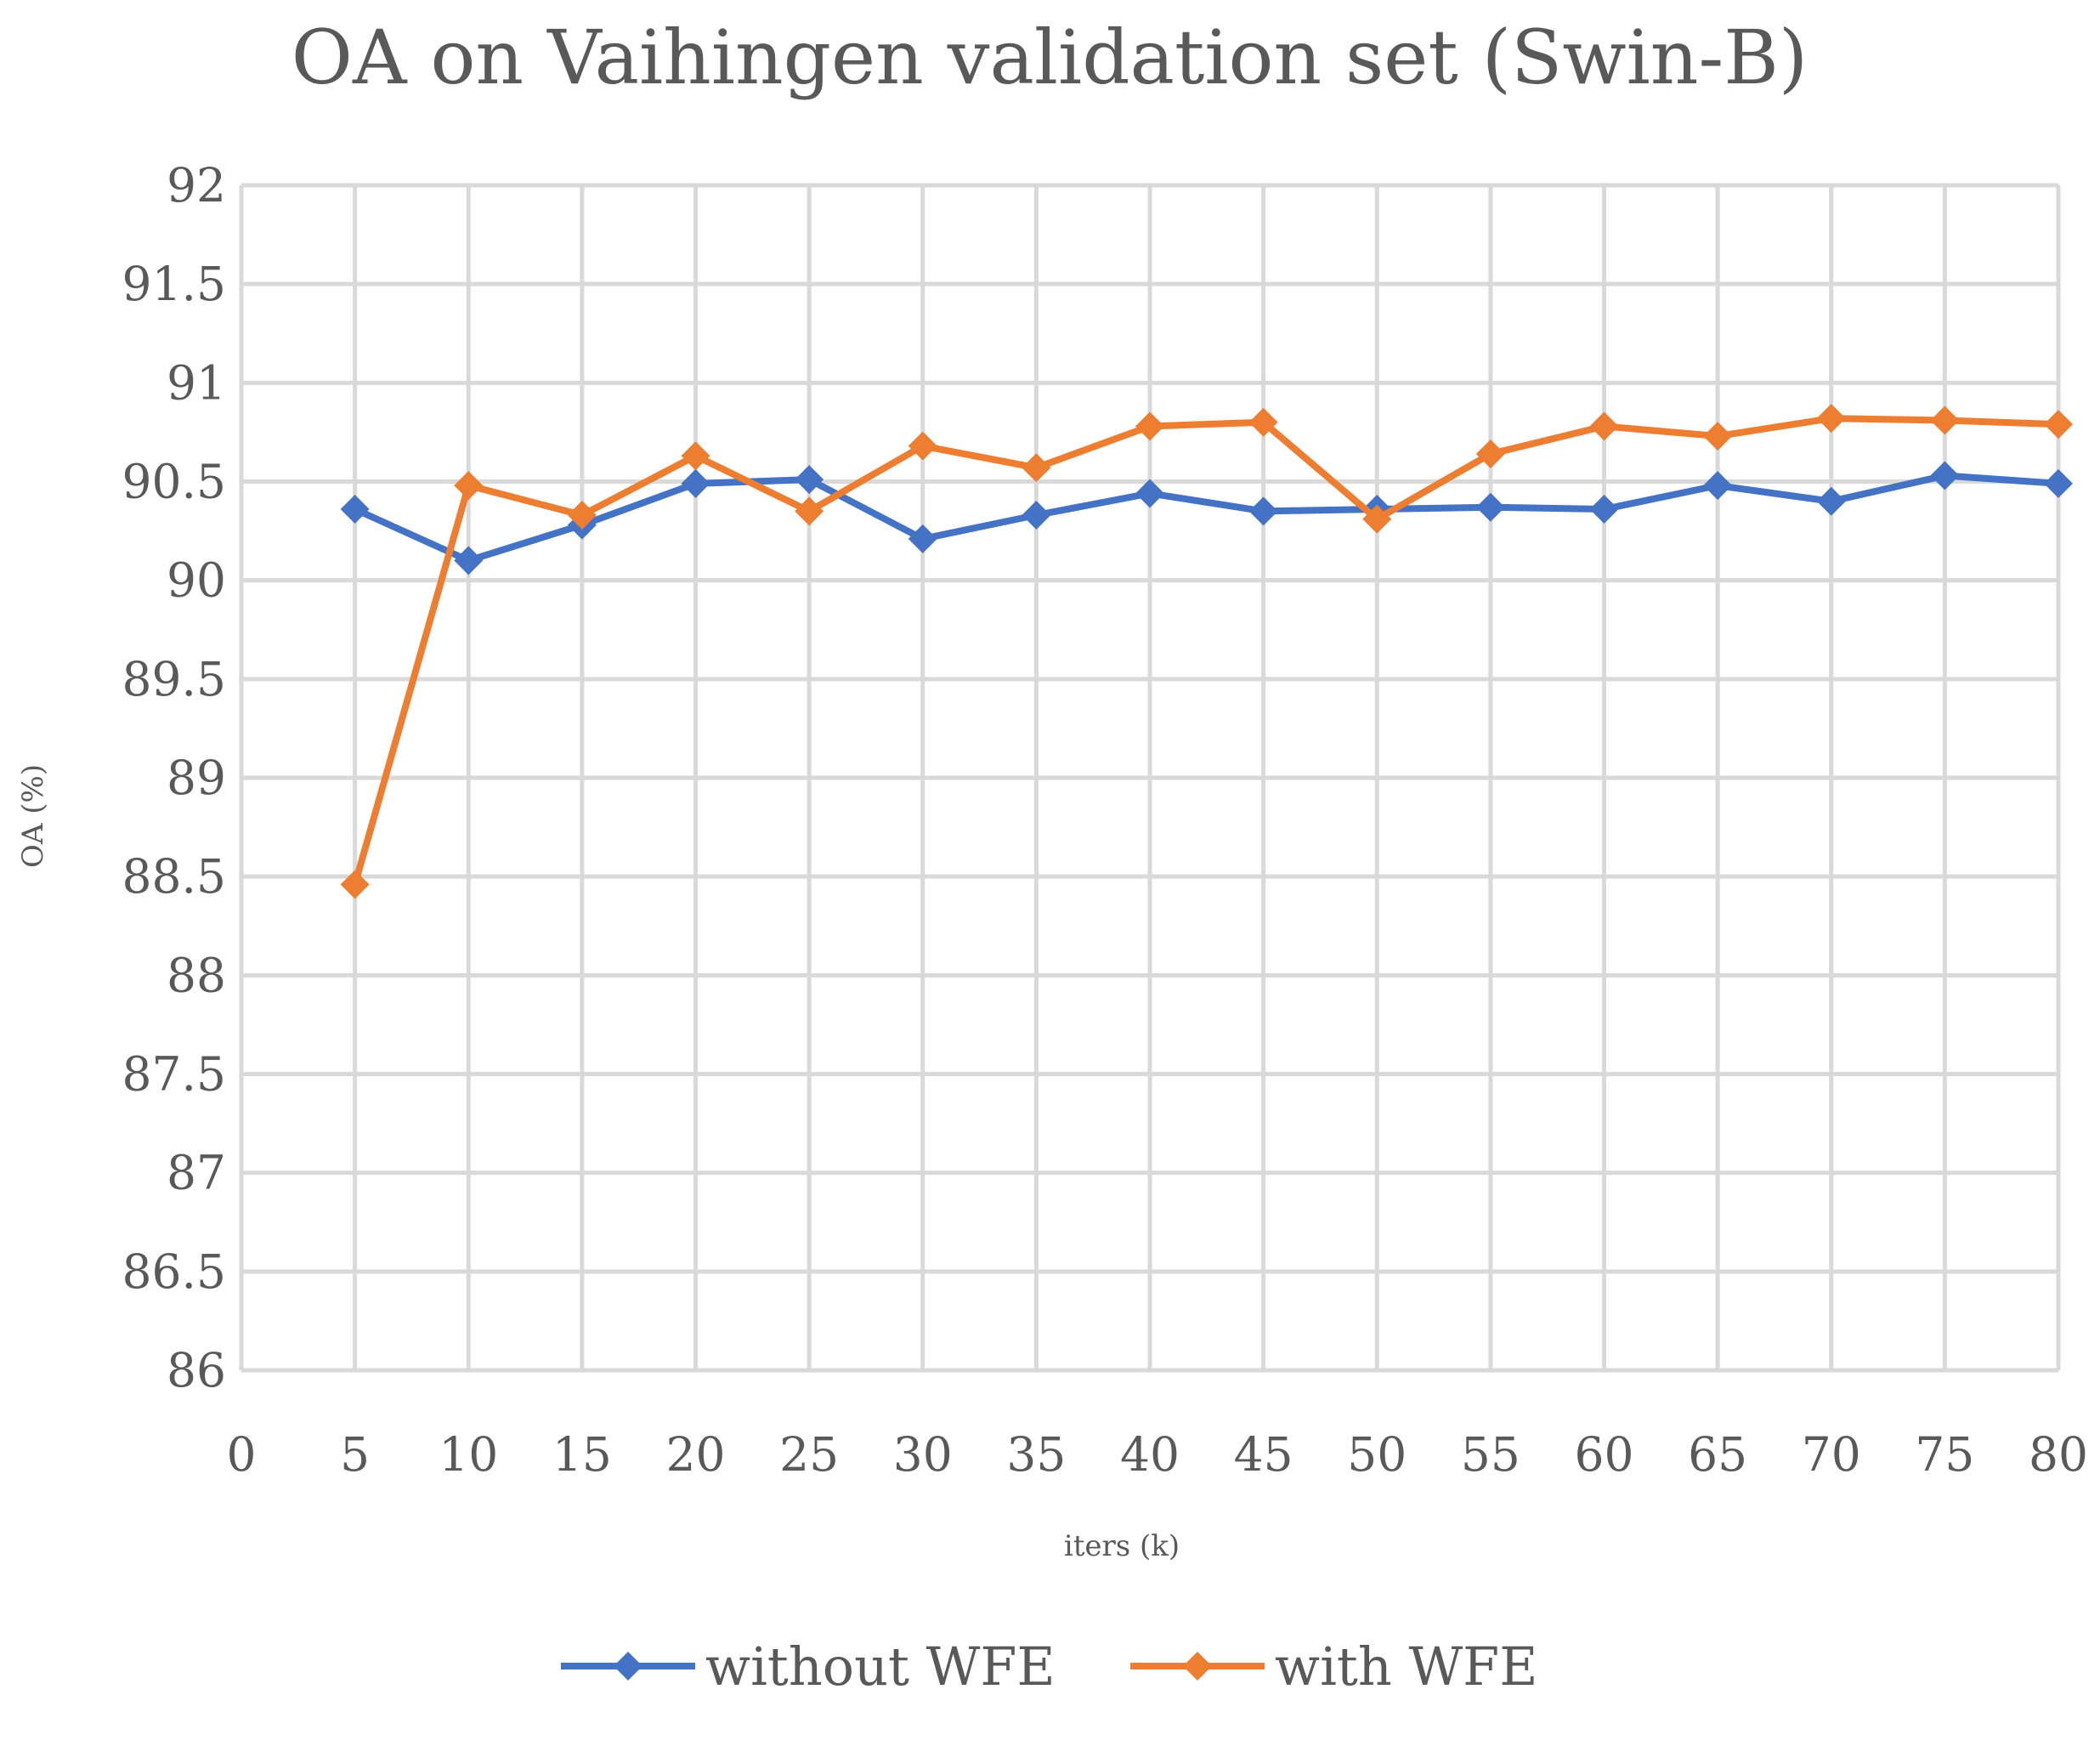 This screenshot has height=1746, width=2100. Describe the element at coordinates (196, 1370) in the screenshot. I see `y-tick-label: 86` at that location.